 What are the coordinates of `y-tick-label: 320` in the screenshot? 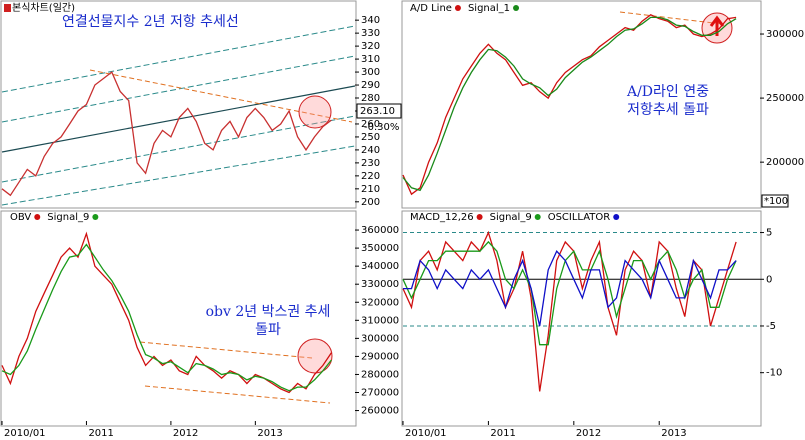 It's located at (370, 46).